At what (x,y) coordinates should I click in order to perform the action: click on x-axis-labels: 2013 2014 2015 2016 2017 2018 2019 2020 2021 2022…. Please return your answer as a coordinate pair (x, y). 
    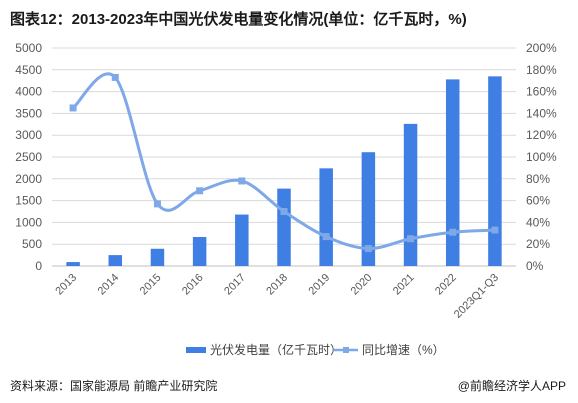
    Looking at the image, I should click on (277, 296).